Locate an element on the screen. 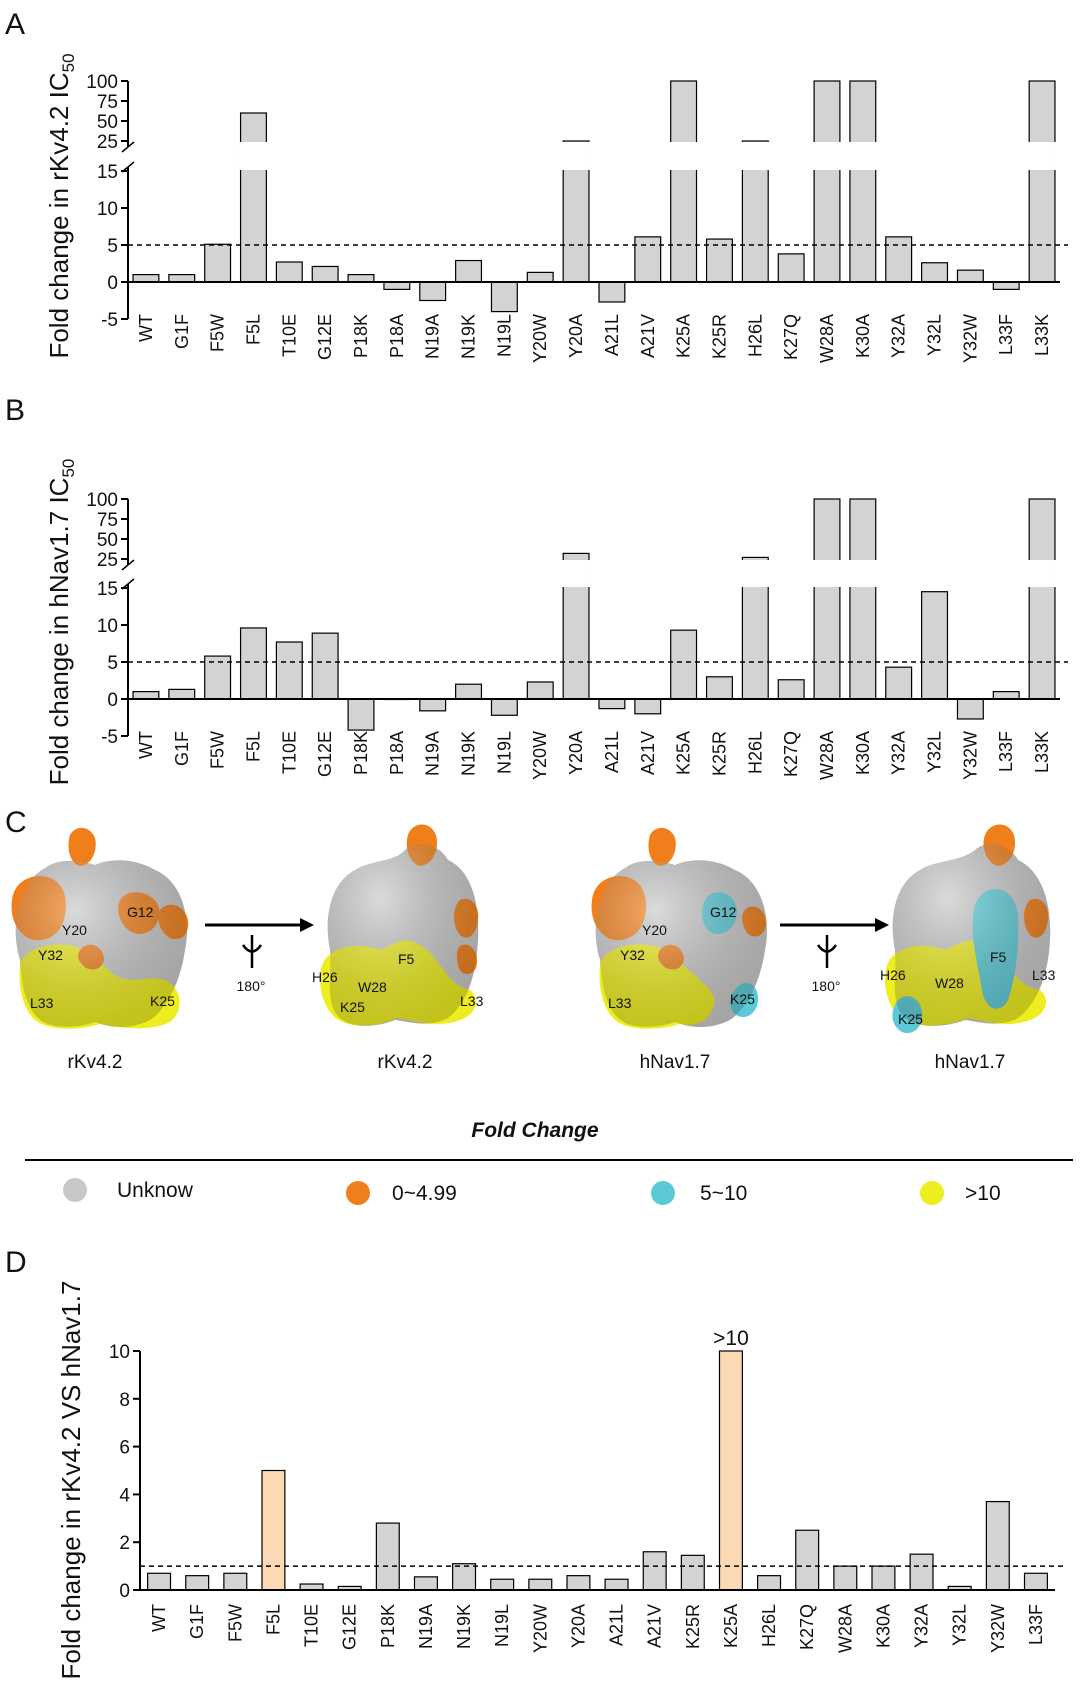  x-tick-label: K25R is located at coordinates (719, 753).